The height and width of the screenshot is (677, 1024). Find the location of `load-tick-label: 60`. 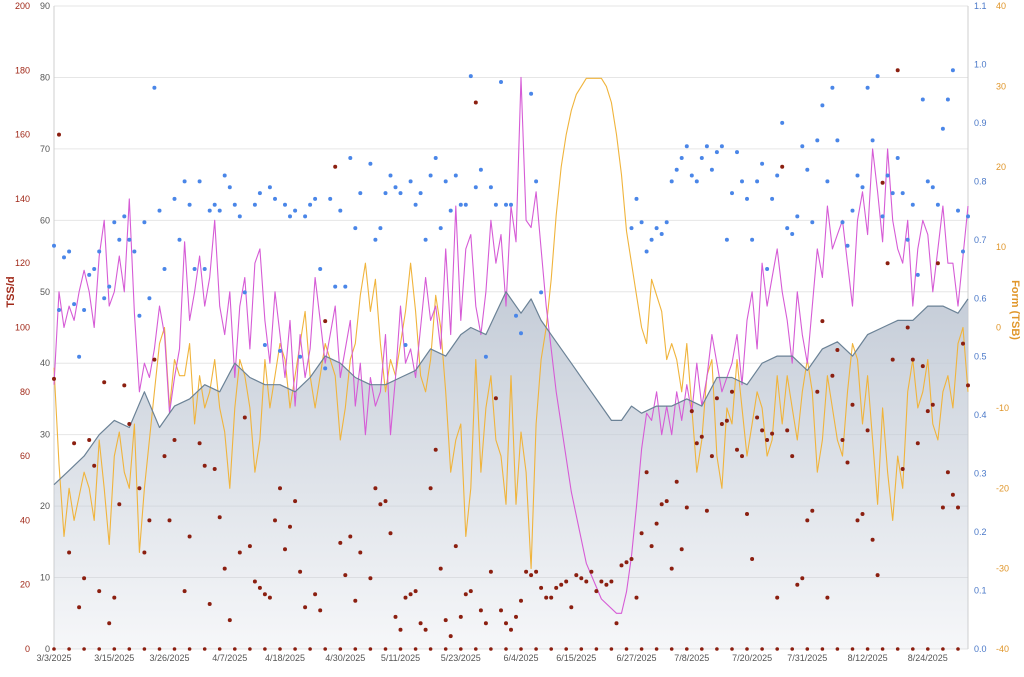

load-tick-label: 60 is located at coordinates (45, 220).